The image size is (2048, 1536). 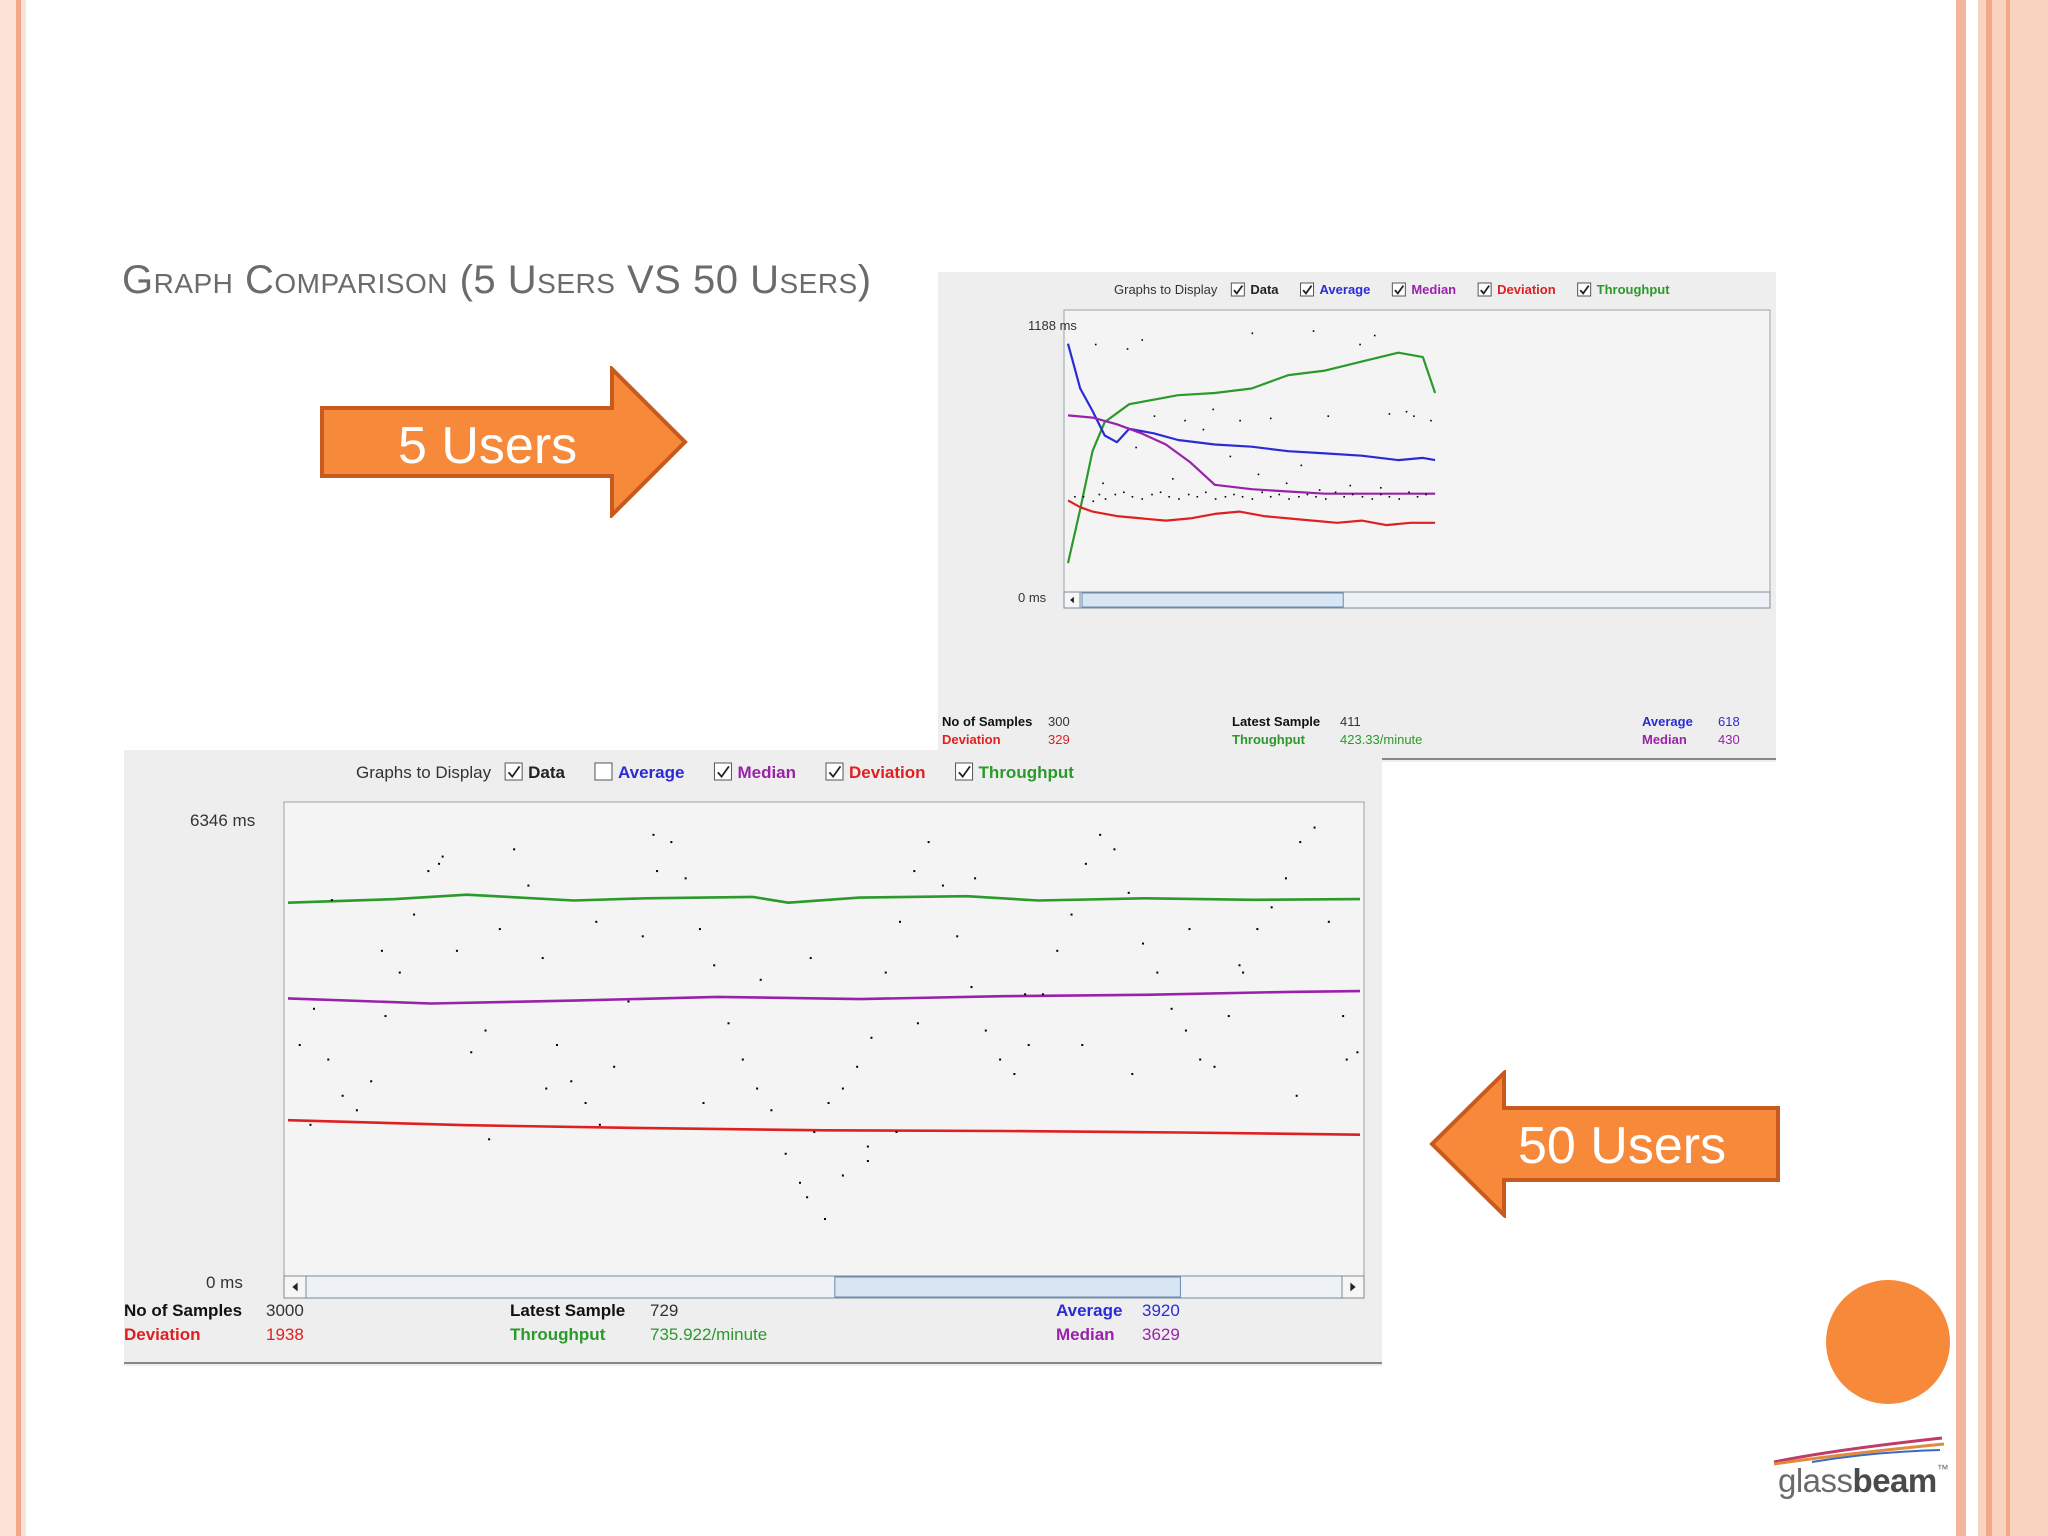 I want to click on stat-value-samples: 300, so click(x=1059, y=721).